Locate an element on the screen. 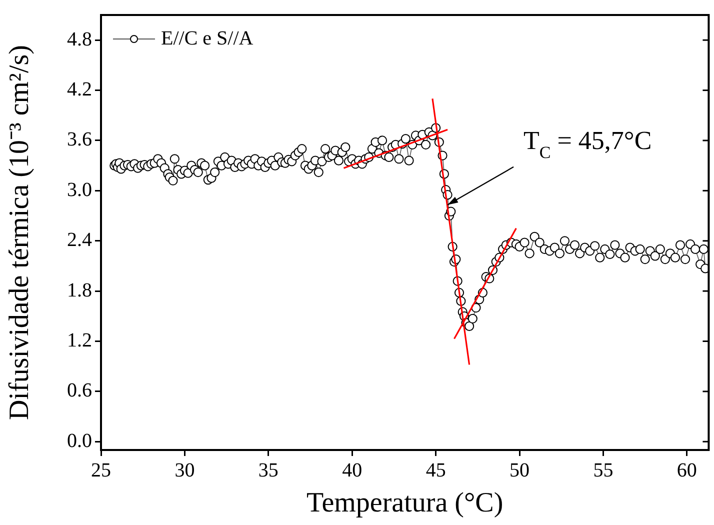  x-tick-label: 55 is located at coordinates (603, 470).